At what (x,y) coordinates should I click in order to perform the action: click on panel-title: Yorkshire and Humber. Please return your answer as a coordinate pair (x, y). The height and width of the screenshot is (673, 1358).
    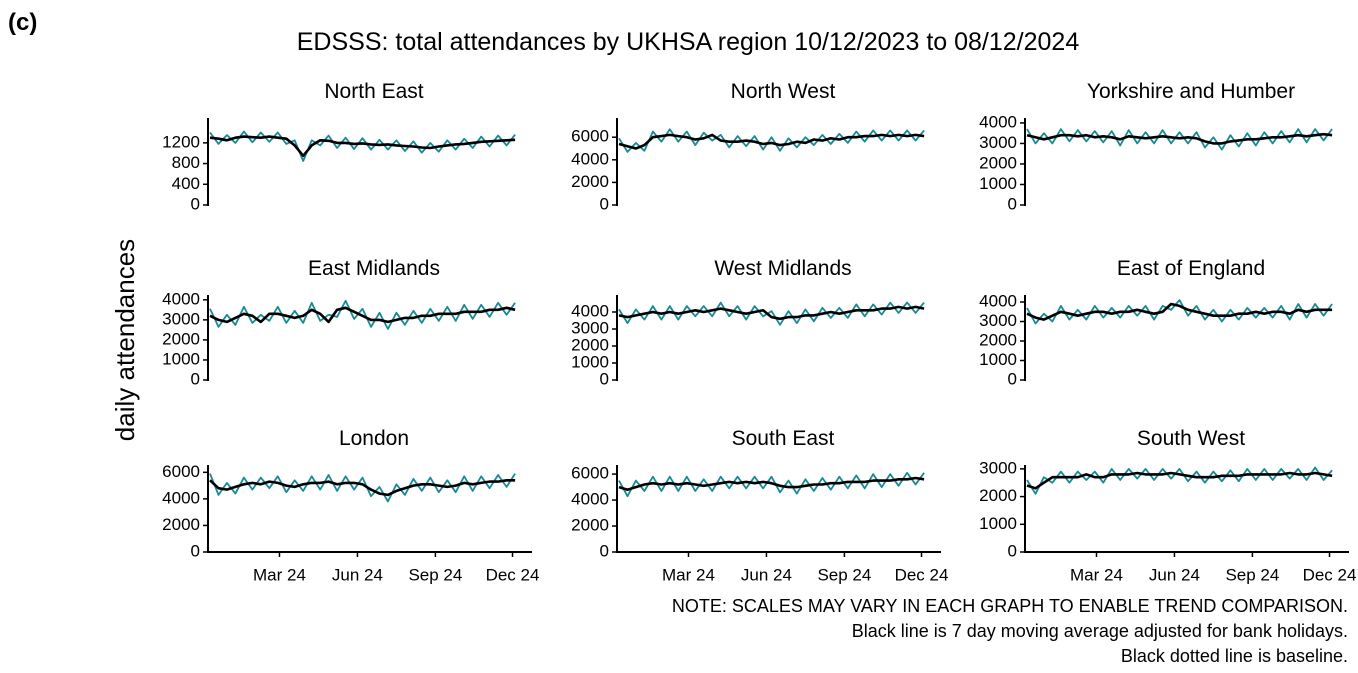
    Looking at the image, I should click on (1191, 91).